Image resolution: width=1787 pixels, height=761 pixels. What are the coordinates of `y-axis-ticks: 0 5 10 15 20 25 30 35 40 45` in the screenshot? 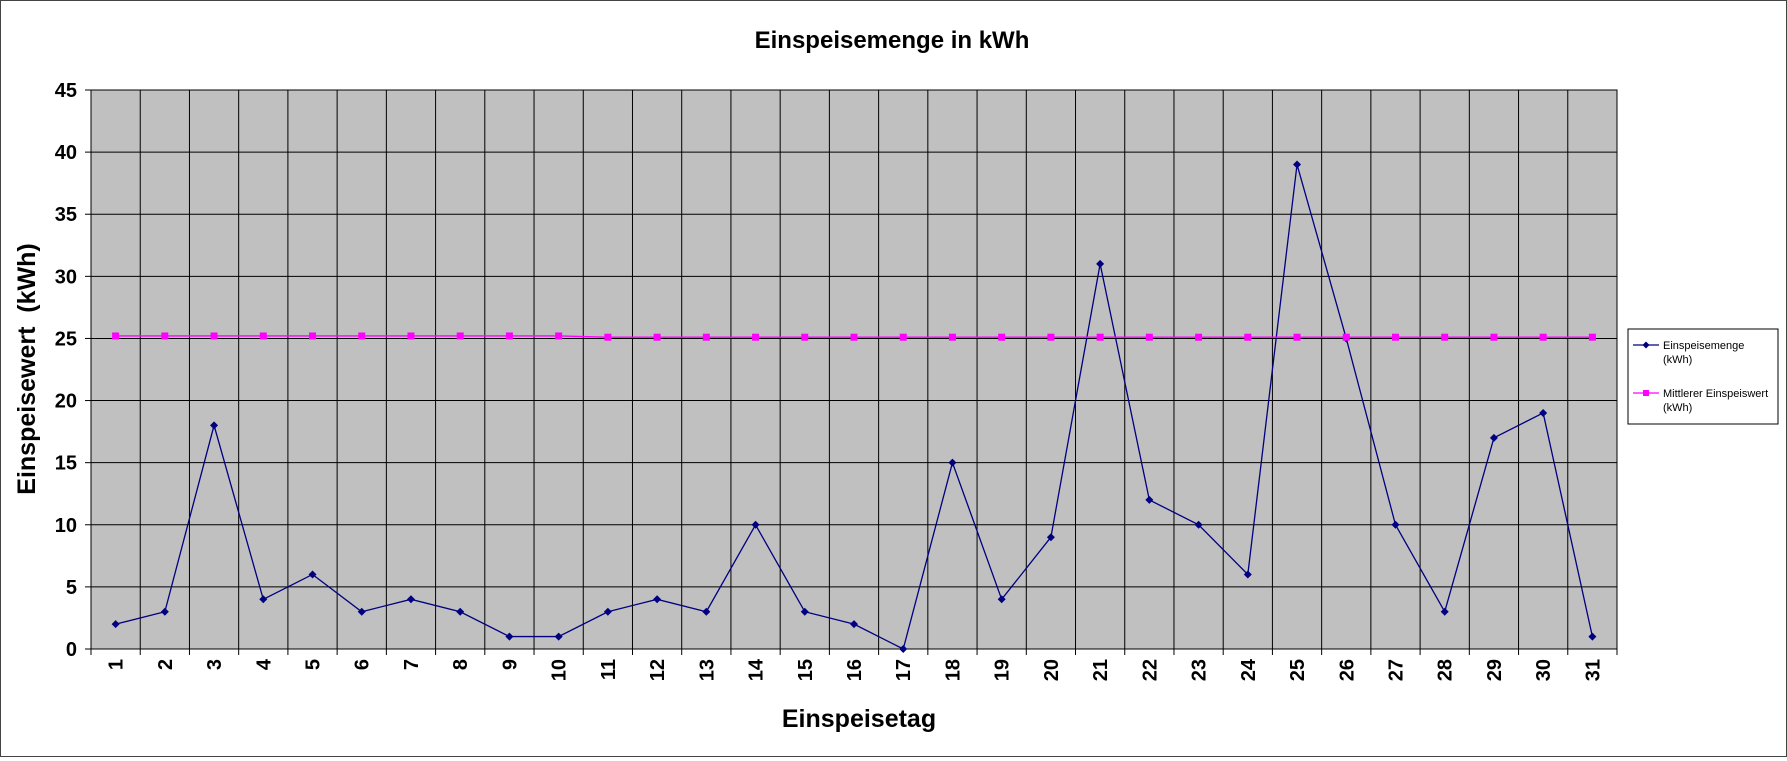 It's located at (73, 370).